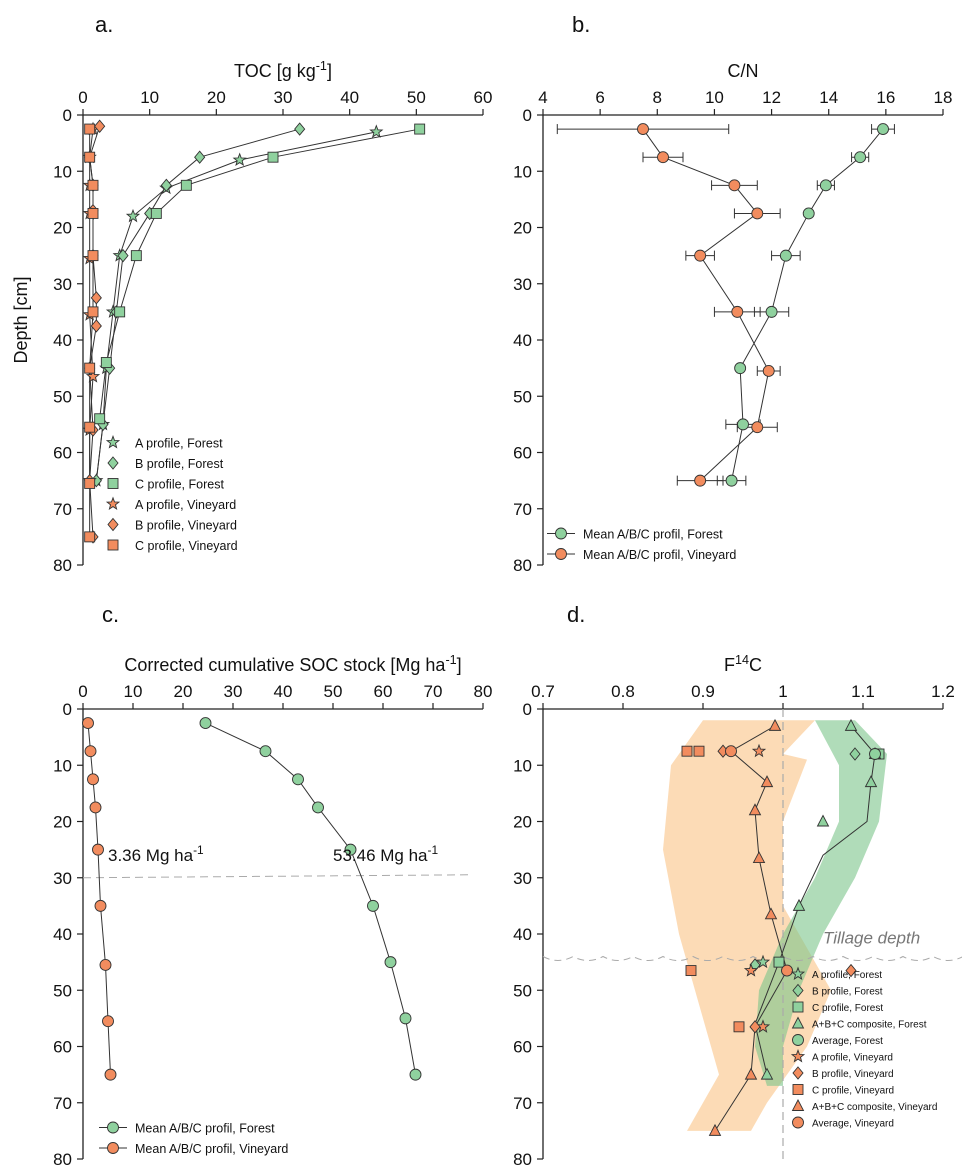 Image resolution: width=962 pixels, height=1166 pixels. What do you see at coordinates (782, 691) in the screenshot?
I see `x-tick-label: 1` at bounding box center [782, 691].